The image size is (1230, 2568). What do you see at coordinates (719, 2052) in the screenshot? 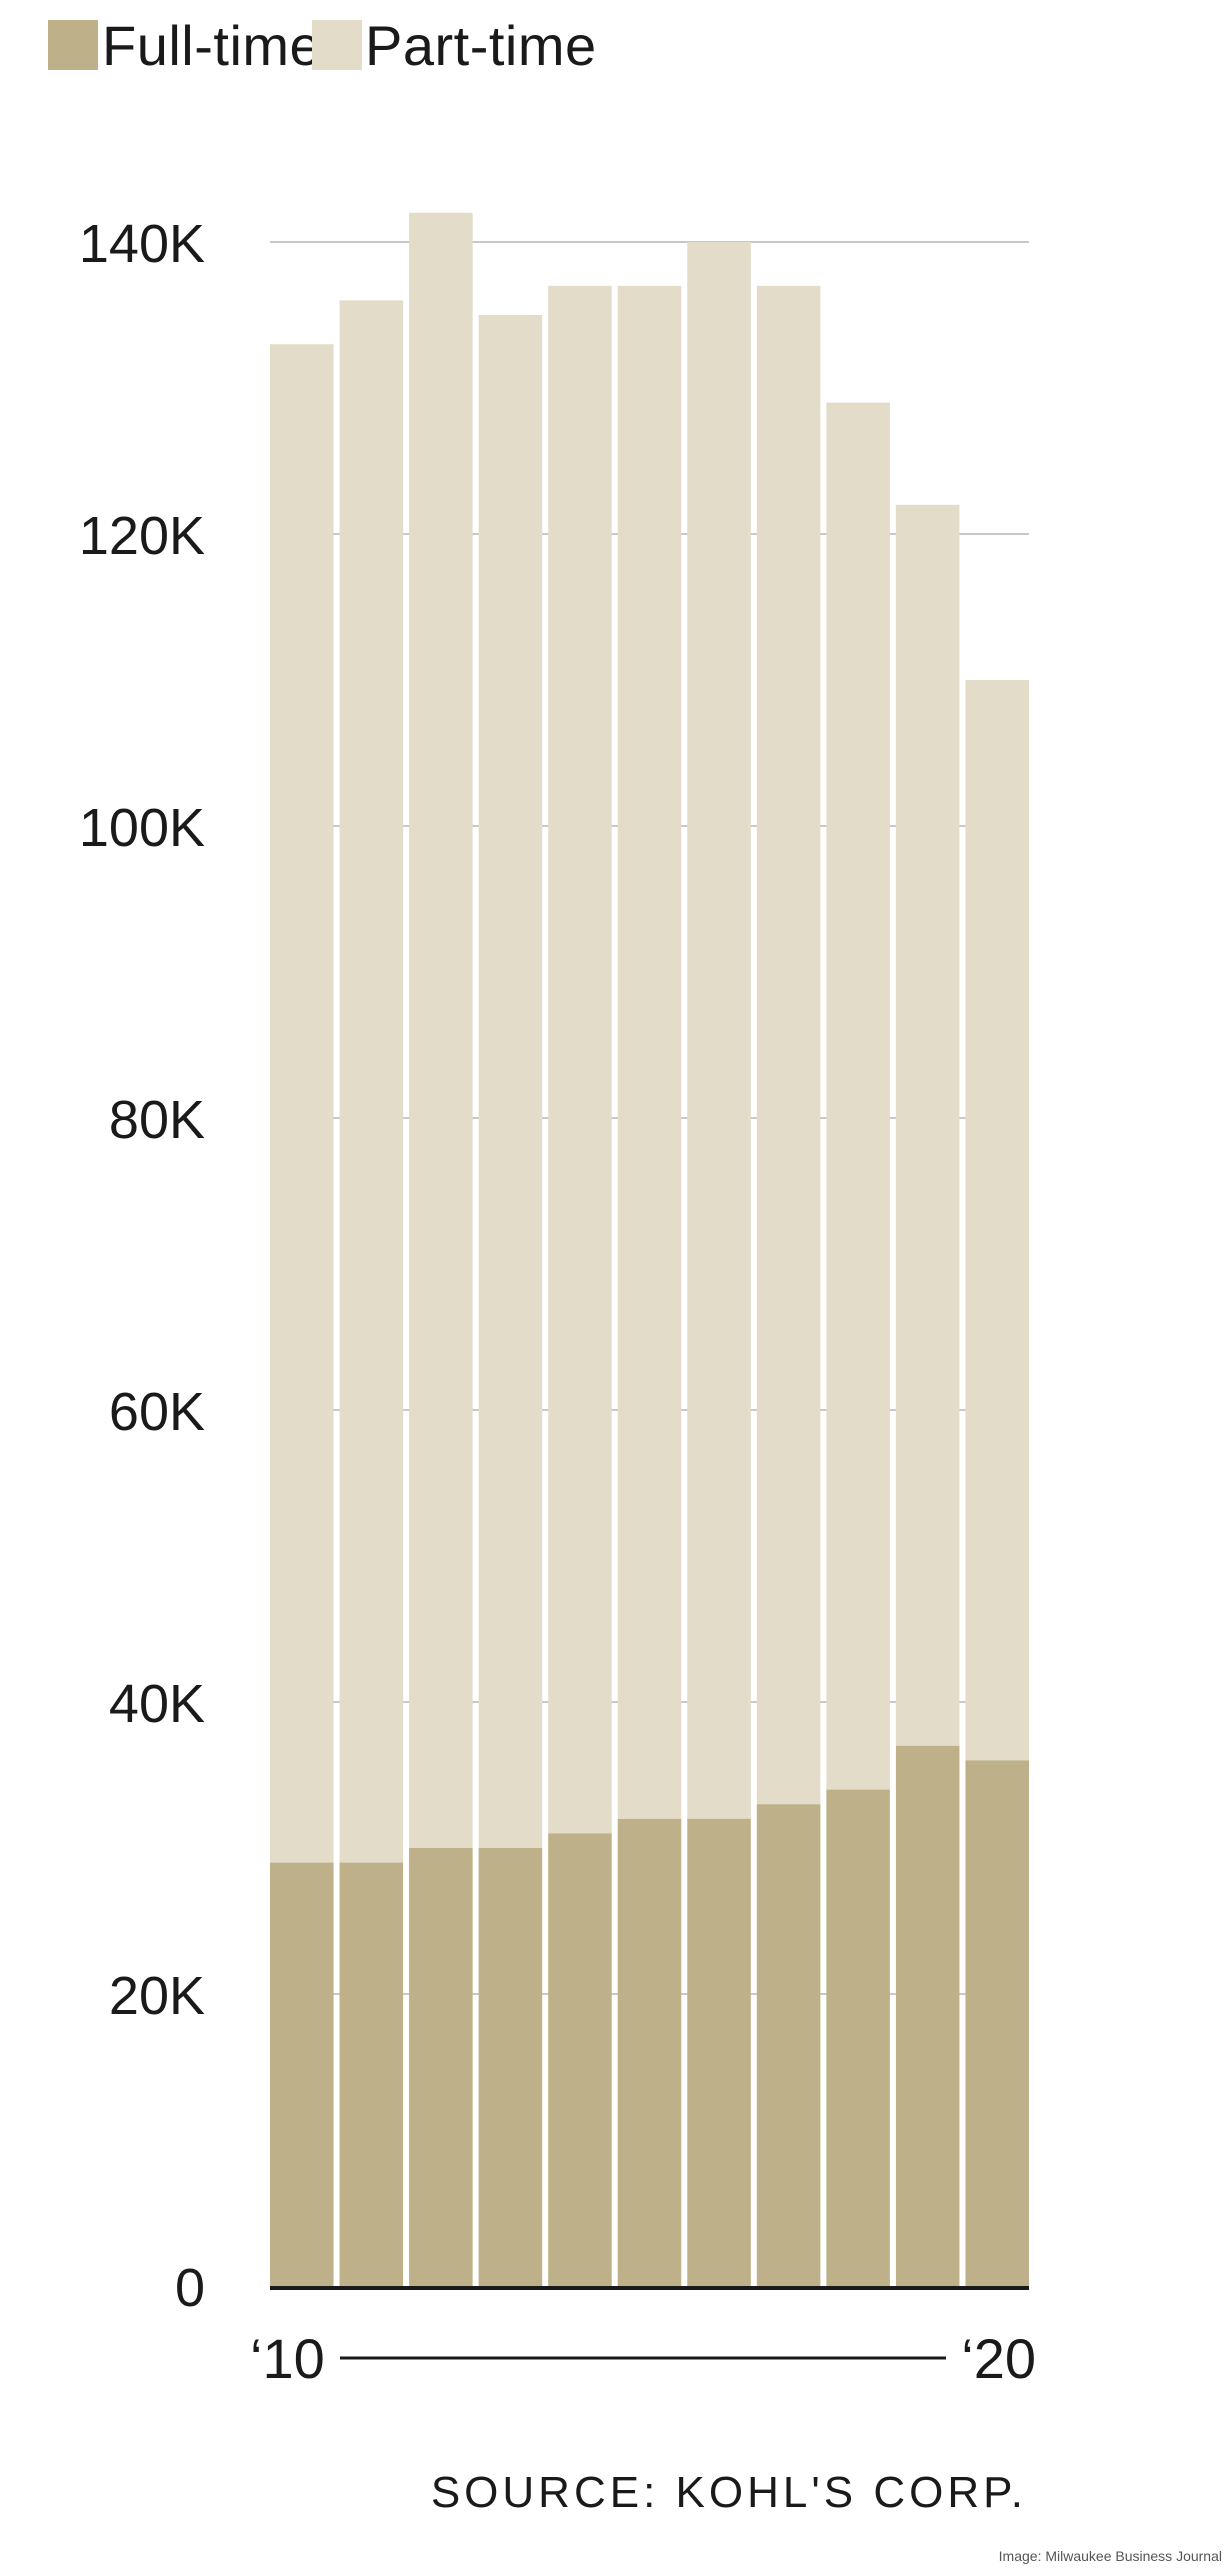
I see `bar-full-time-2016` at bounding box center [719, 2052].